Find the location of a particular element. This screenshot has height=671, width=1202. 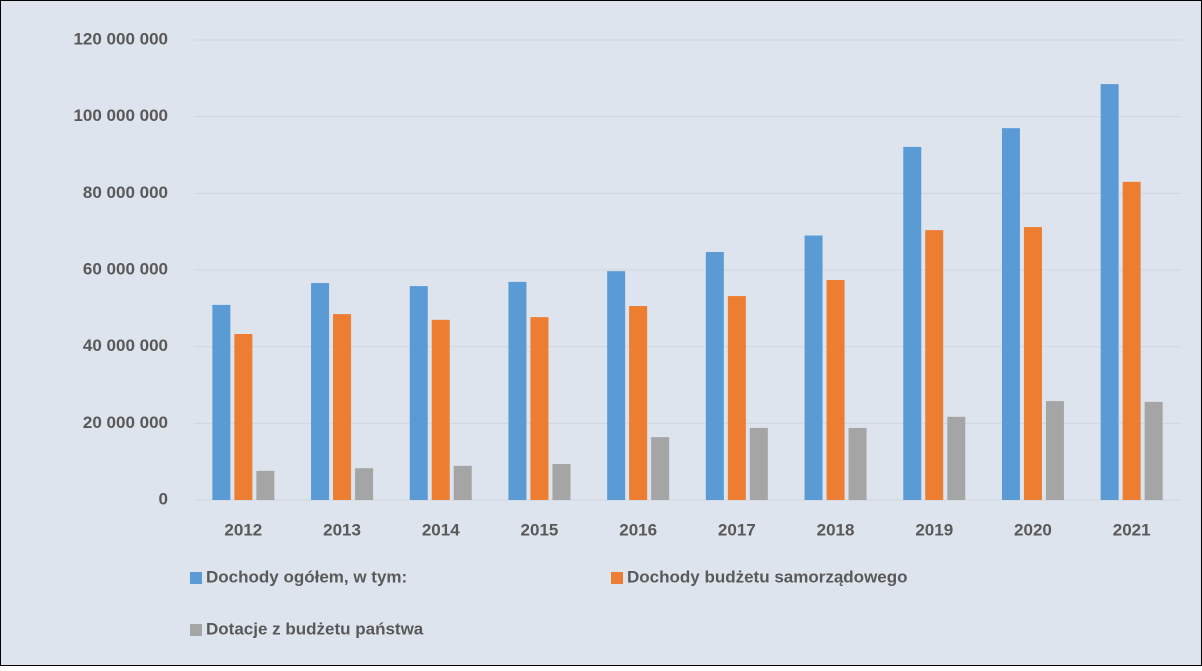

x-tick-label: 2016 is located at coordinates (638, 529).